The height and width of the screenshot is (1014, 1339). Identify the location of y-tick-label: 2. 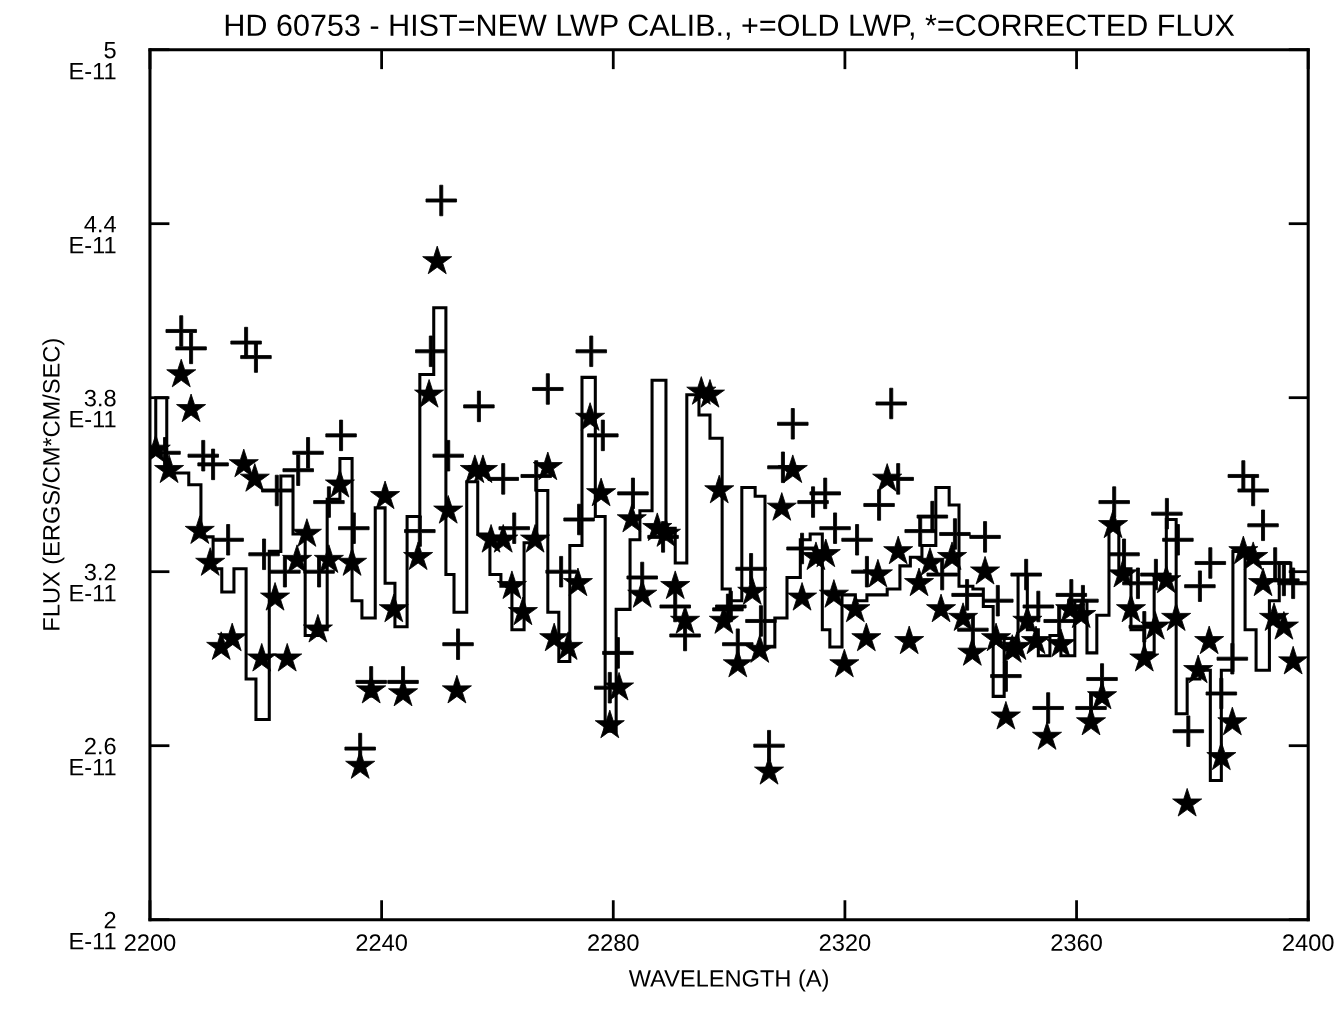
(110, 920).